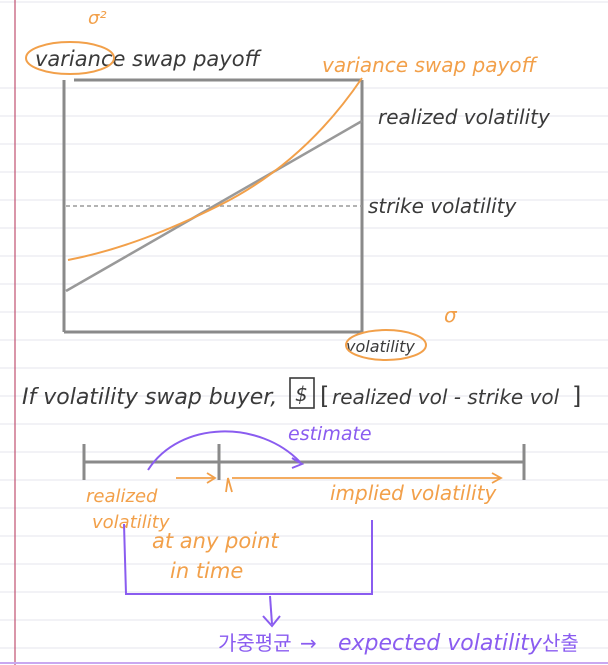  What do you see at coordinates (211, 478) in the screenshot?
I see `past-arrowhead` at bounding box center [211, 478].